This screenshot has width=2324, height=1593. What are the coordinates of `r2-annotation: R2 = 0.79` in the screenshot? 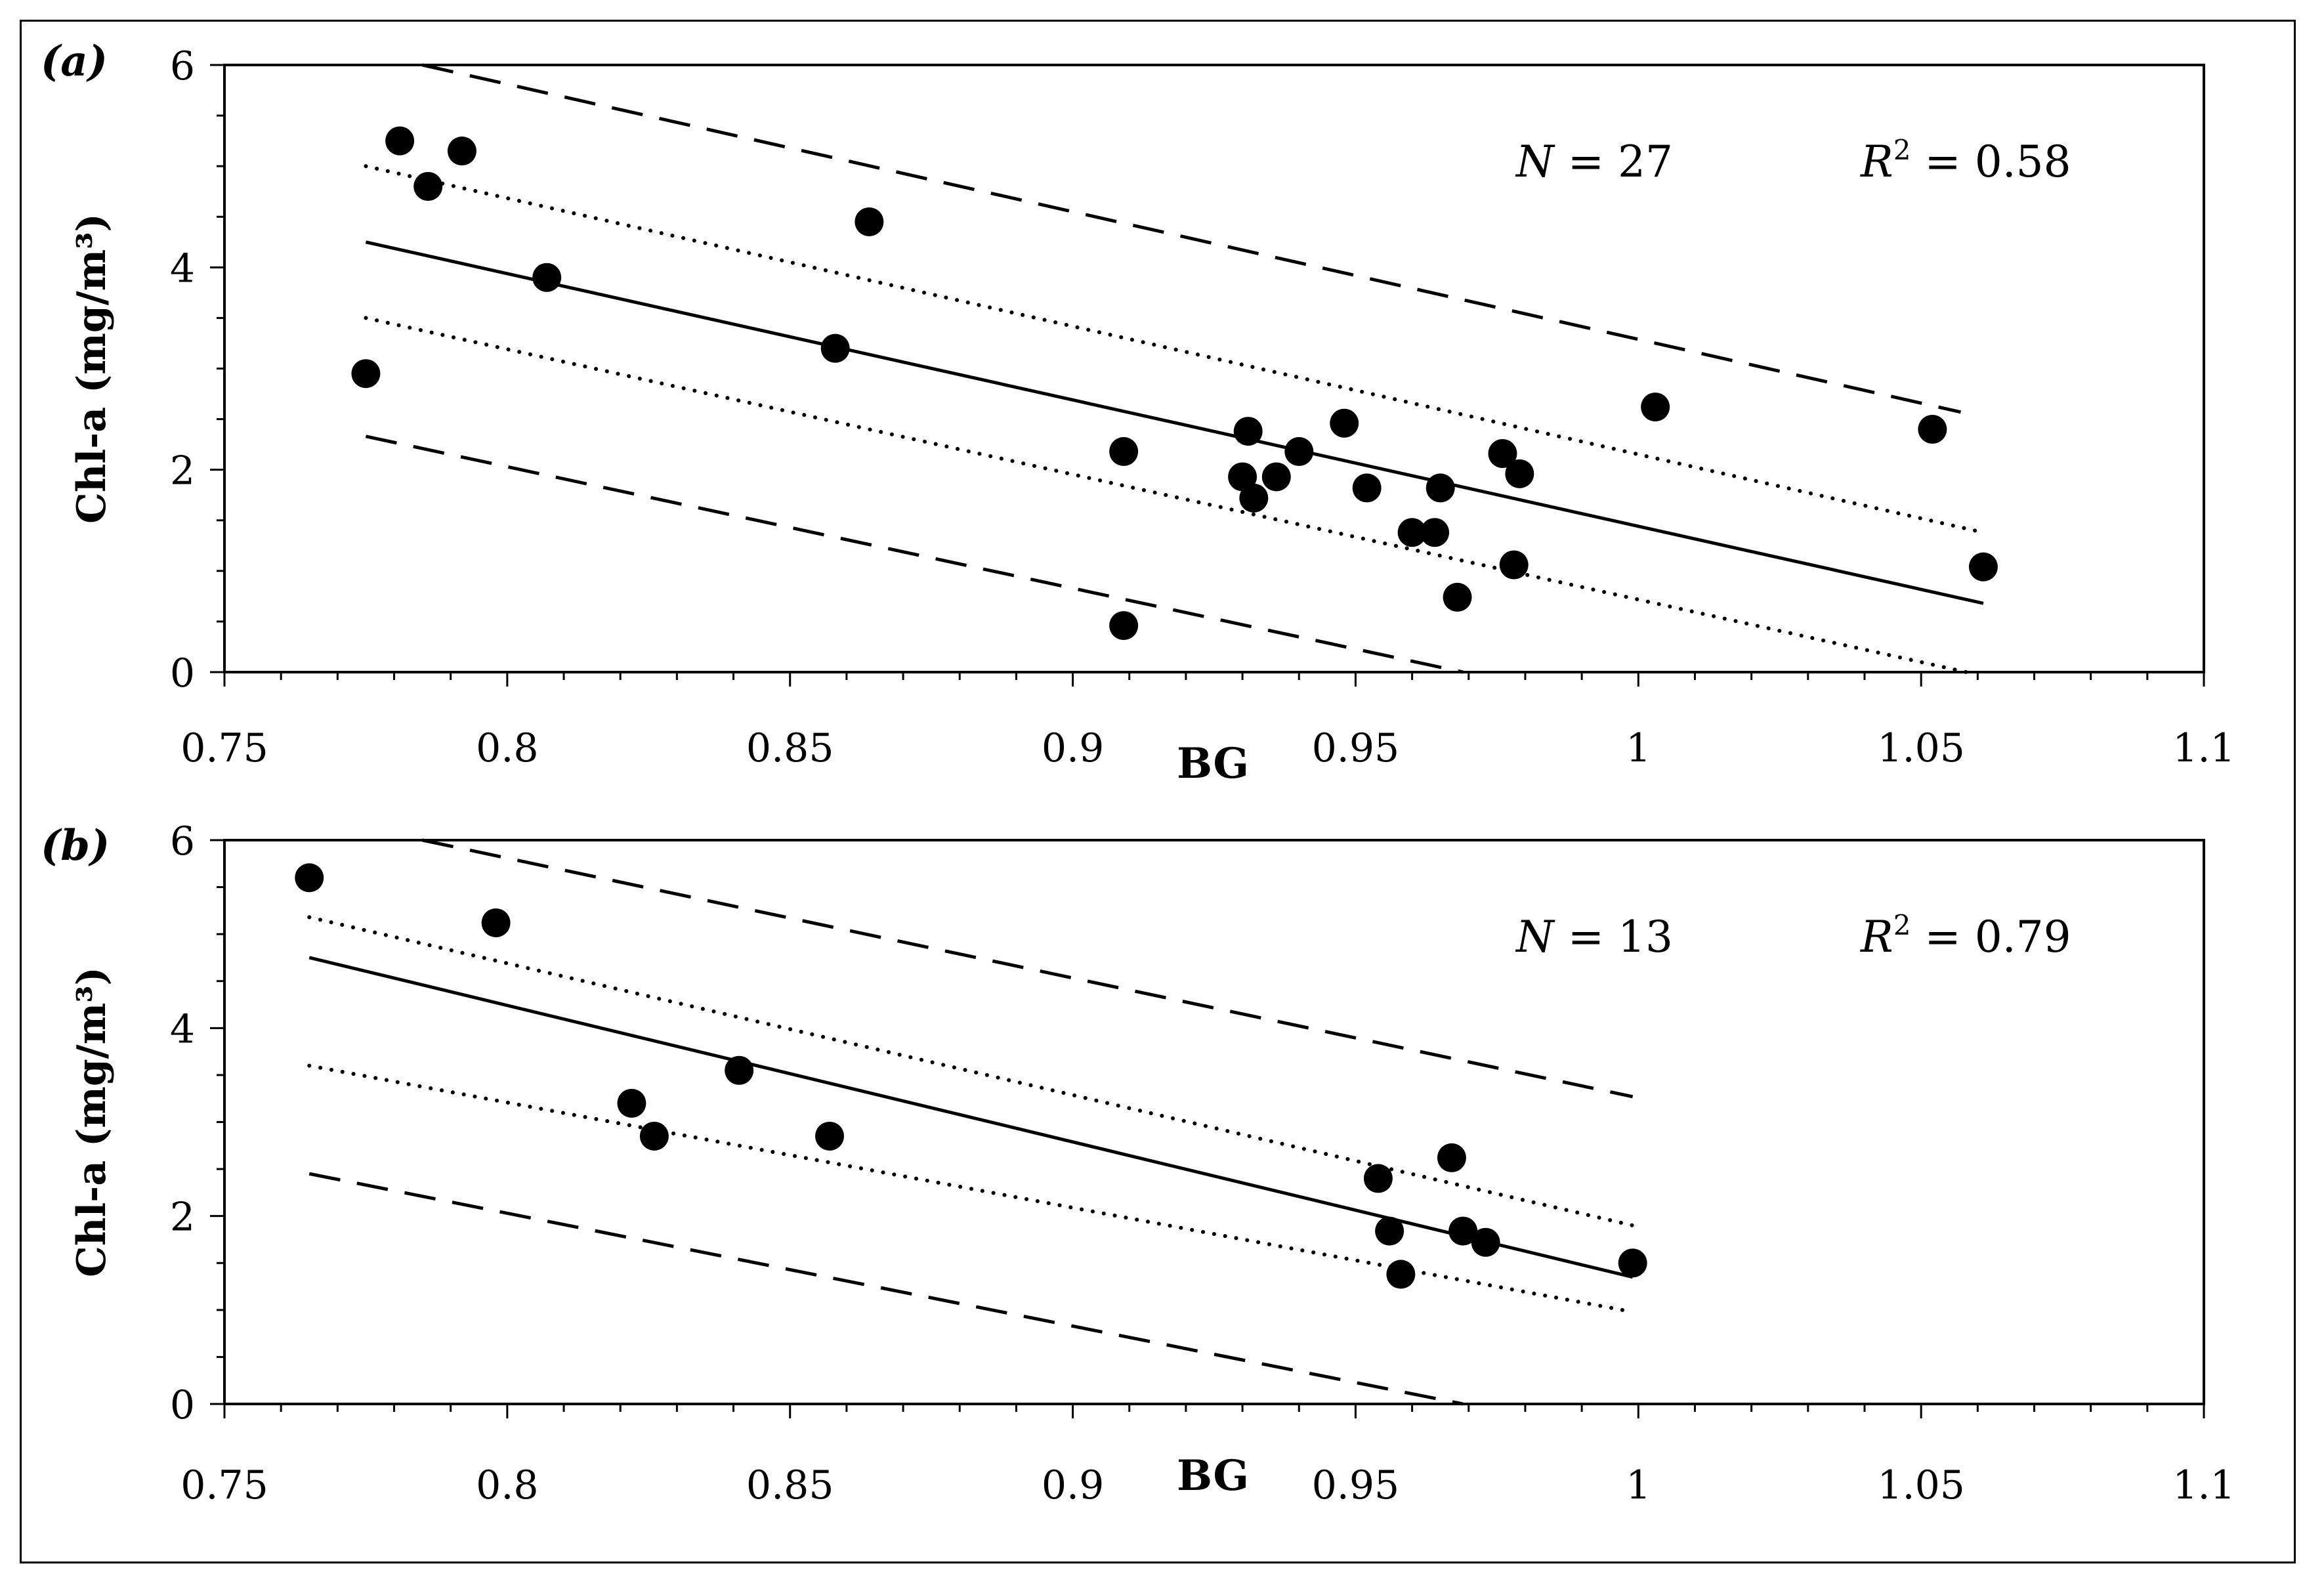 It's located at (1965, 935).